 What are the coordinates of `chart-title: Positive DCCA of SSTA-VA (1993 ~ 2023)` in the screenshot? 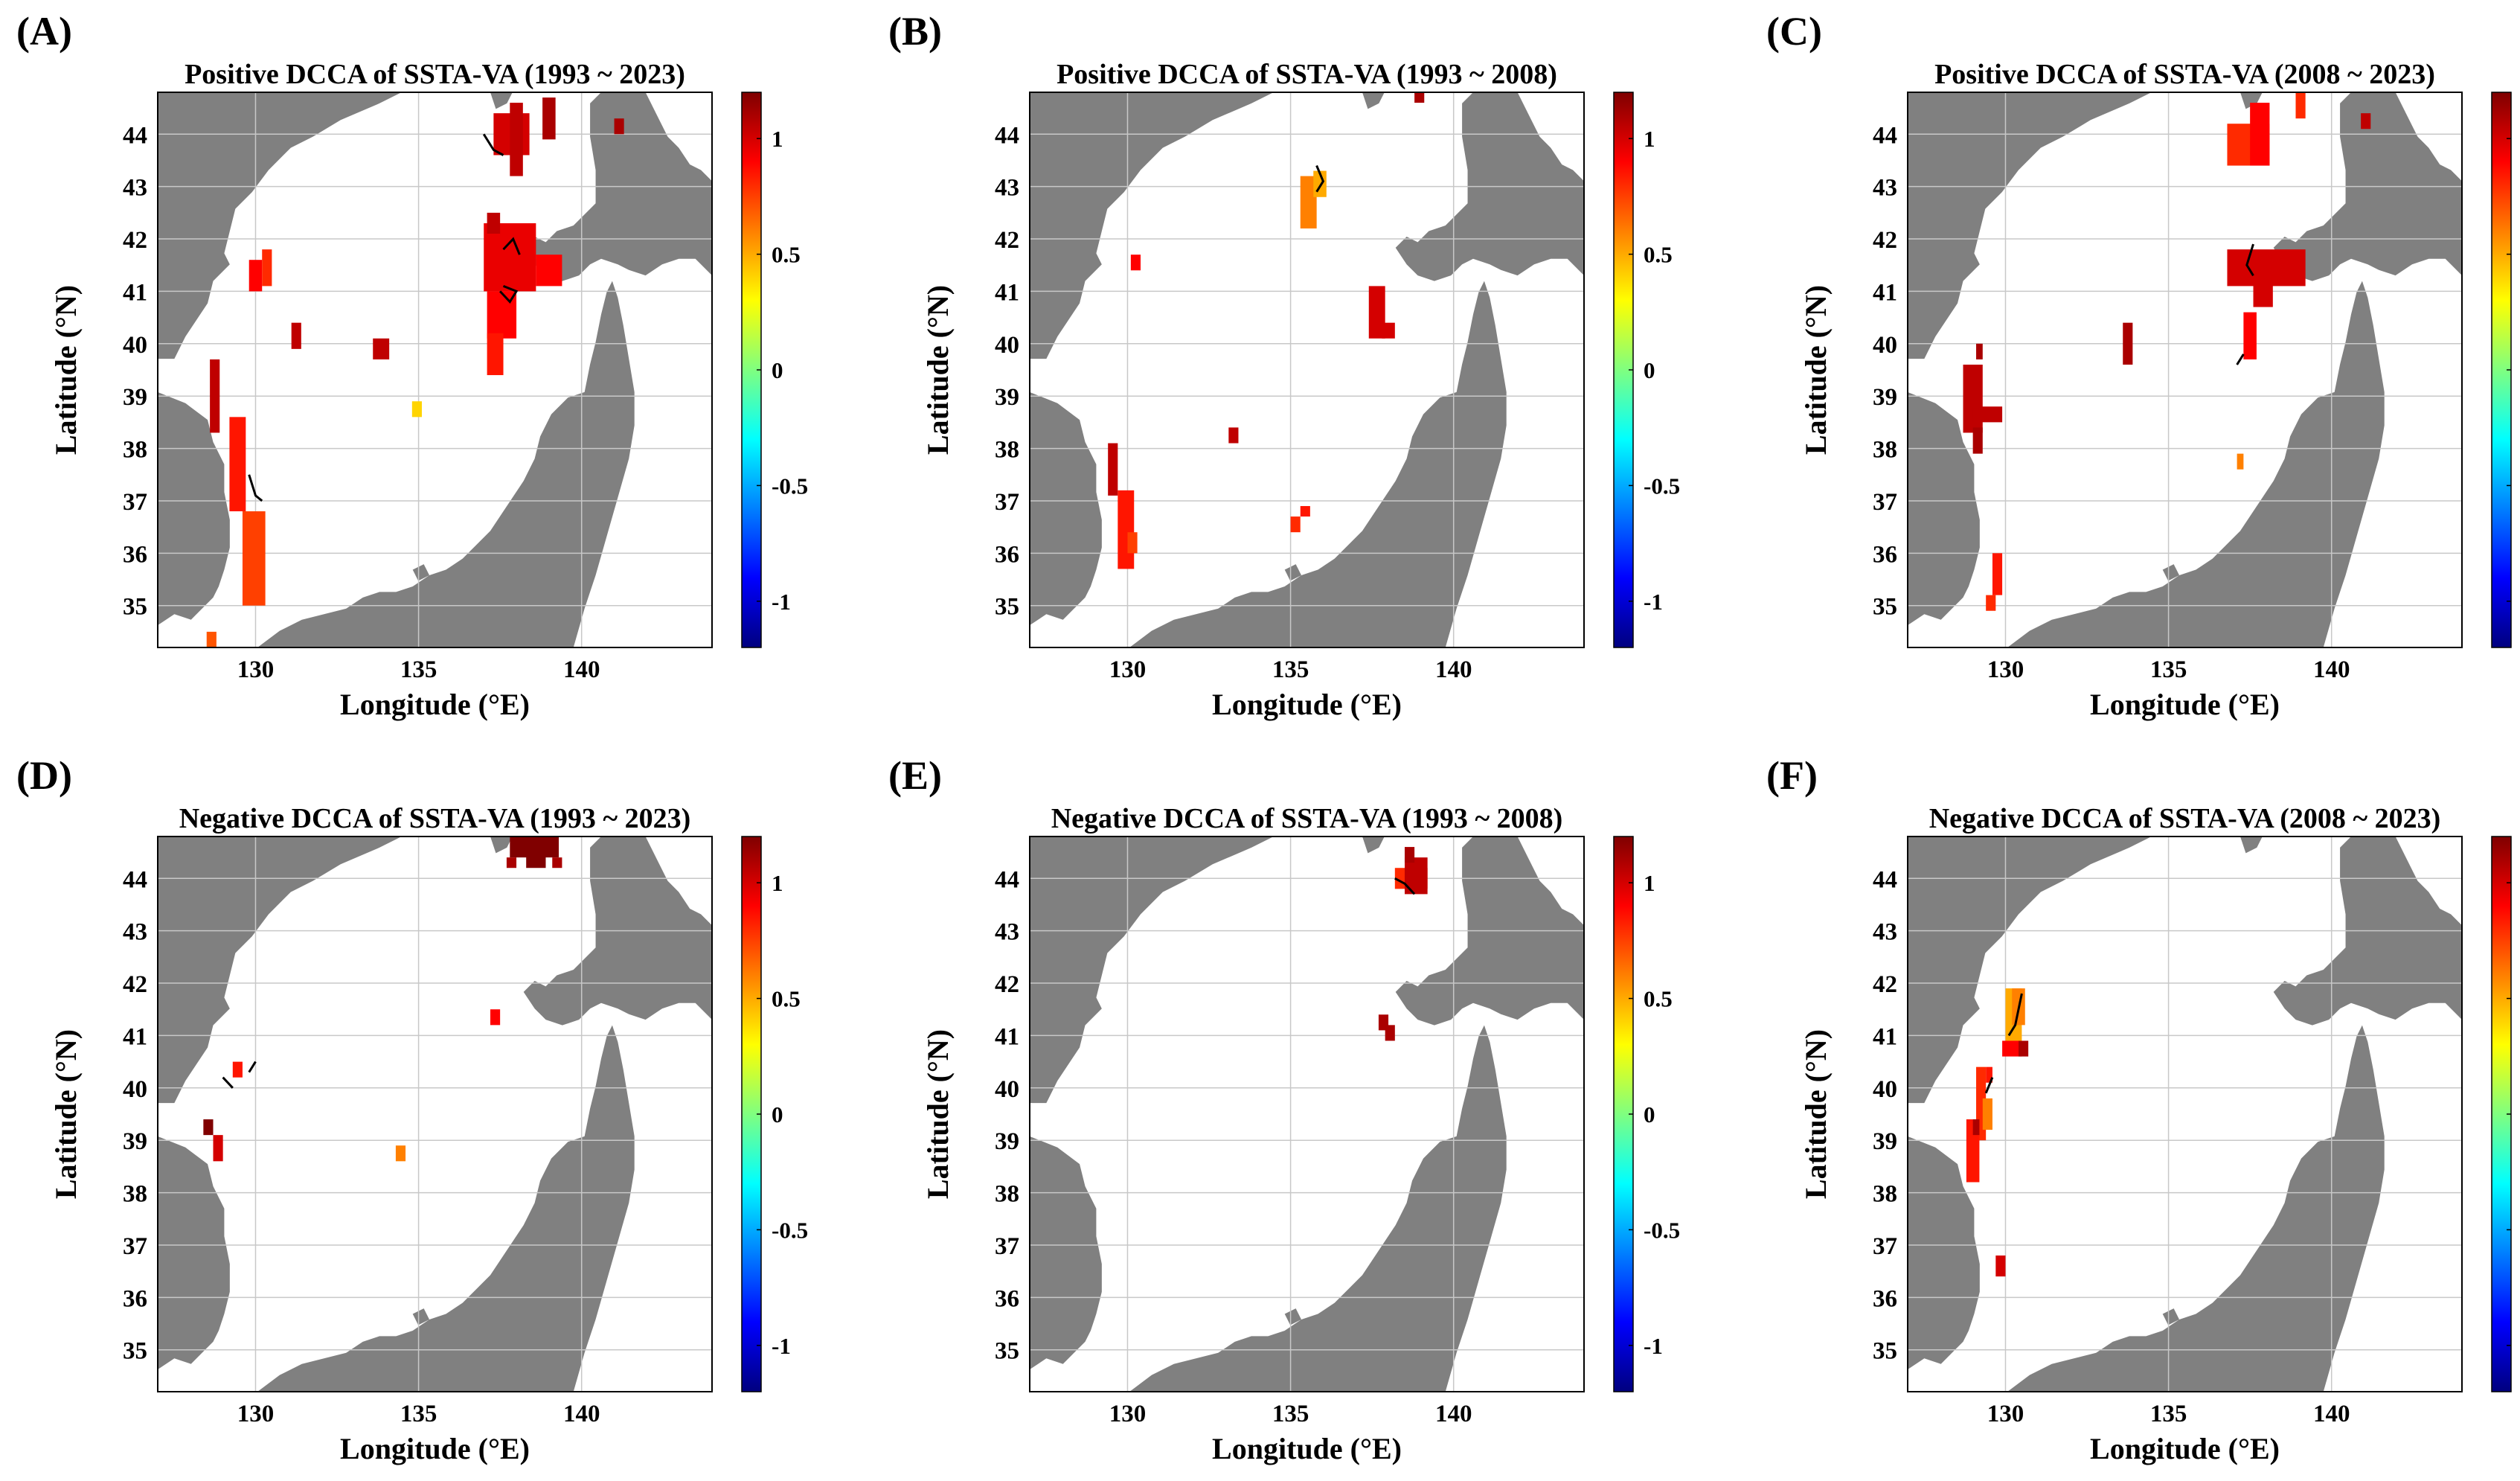 It's located at (435, 75).